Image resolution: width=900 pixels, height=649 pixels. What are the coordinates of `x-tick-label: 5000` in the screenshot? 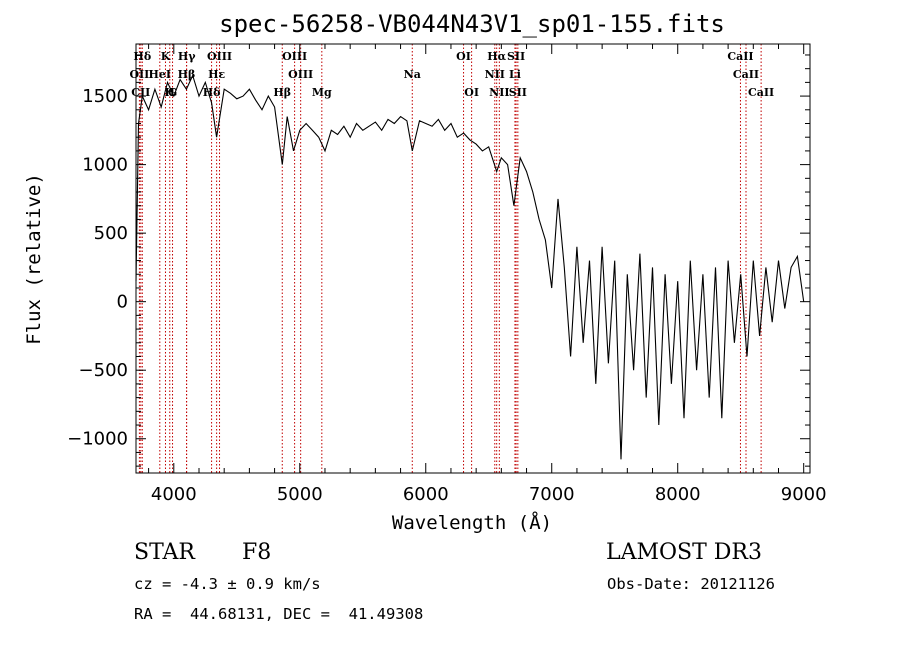 It's located at (300, 494).